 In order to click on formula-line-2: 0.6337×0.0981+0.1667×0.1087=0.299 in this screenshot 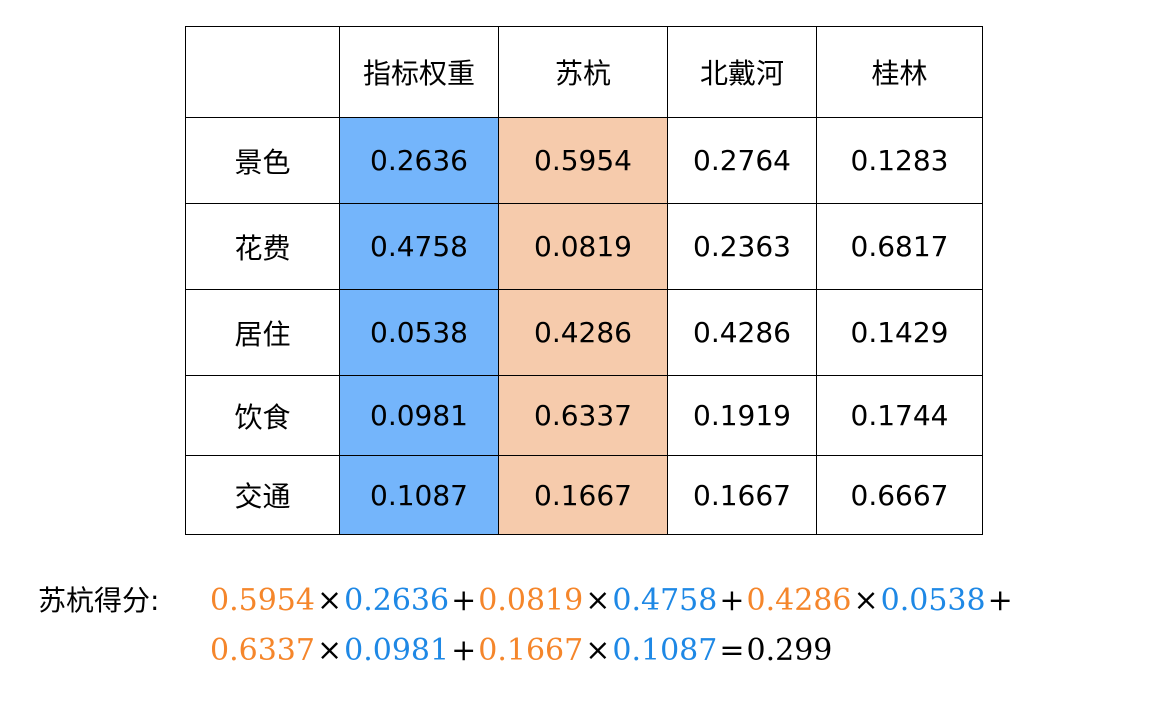, I will do `click(526, 651)`.